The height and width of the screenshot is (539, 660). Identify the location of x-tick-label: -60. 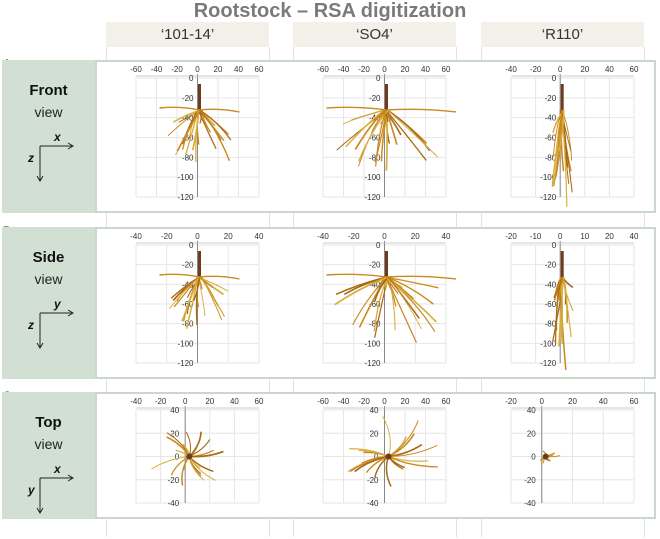
(323, 69).